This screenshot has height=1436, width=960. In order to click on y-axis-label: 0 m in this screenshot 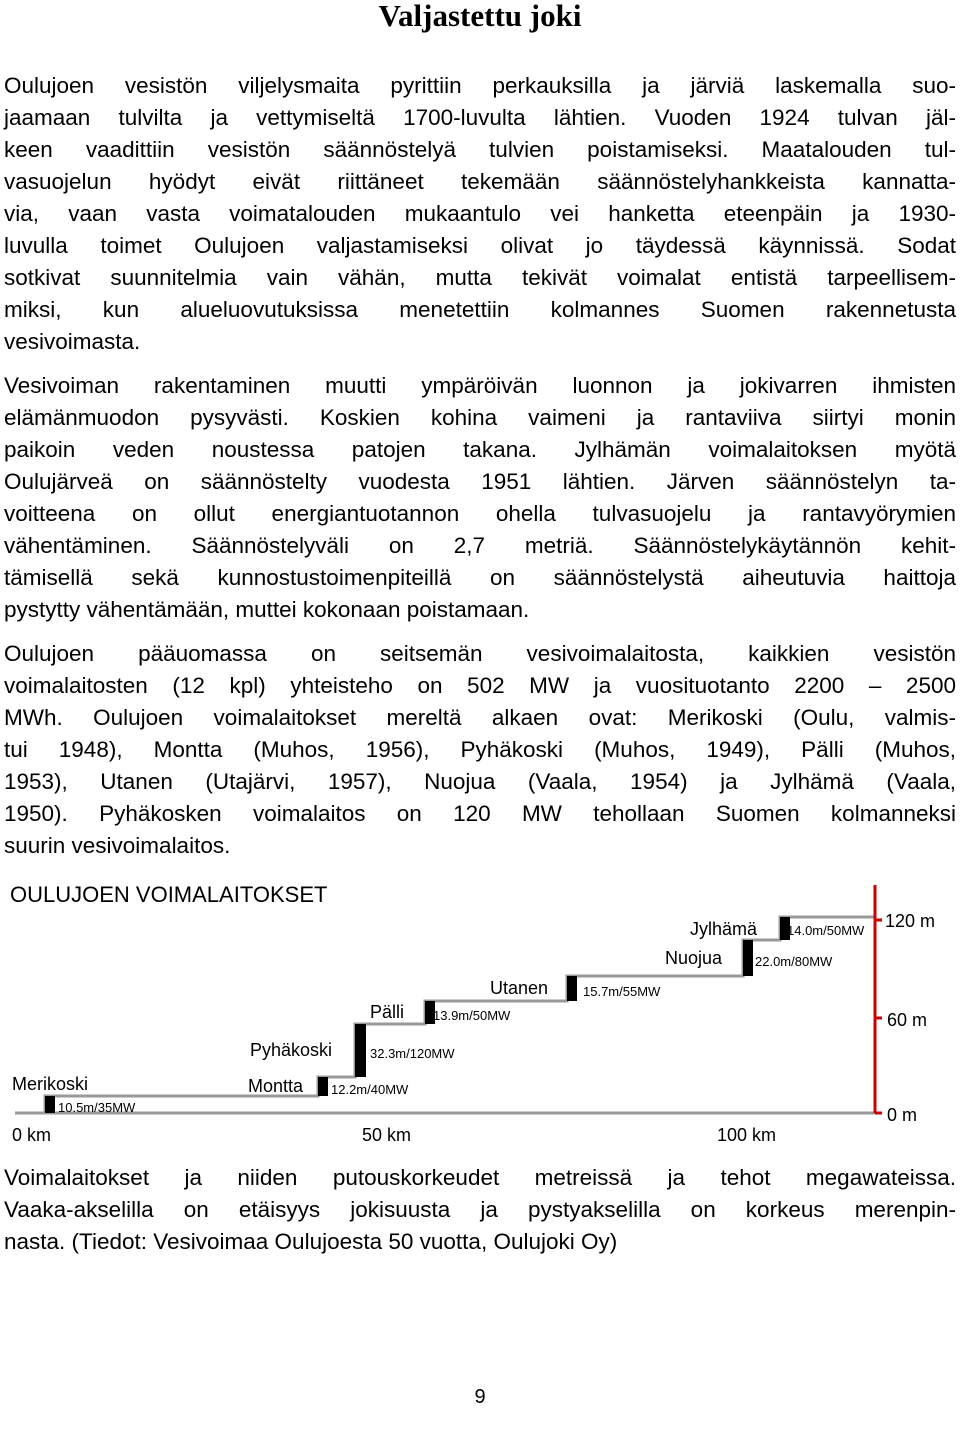, I will do `click(902, 1115)`.